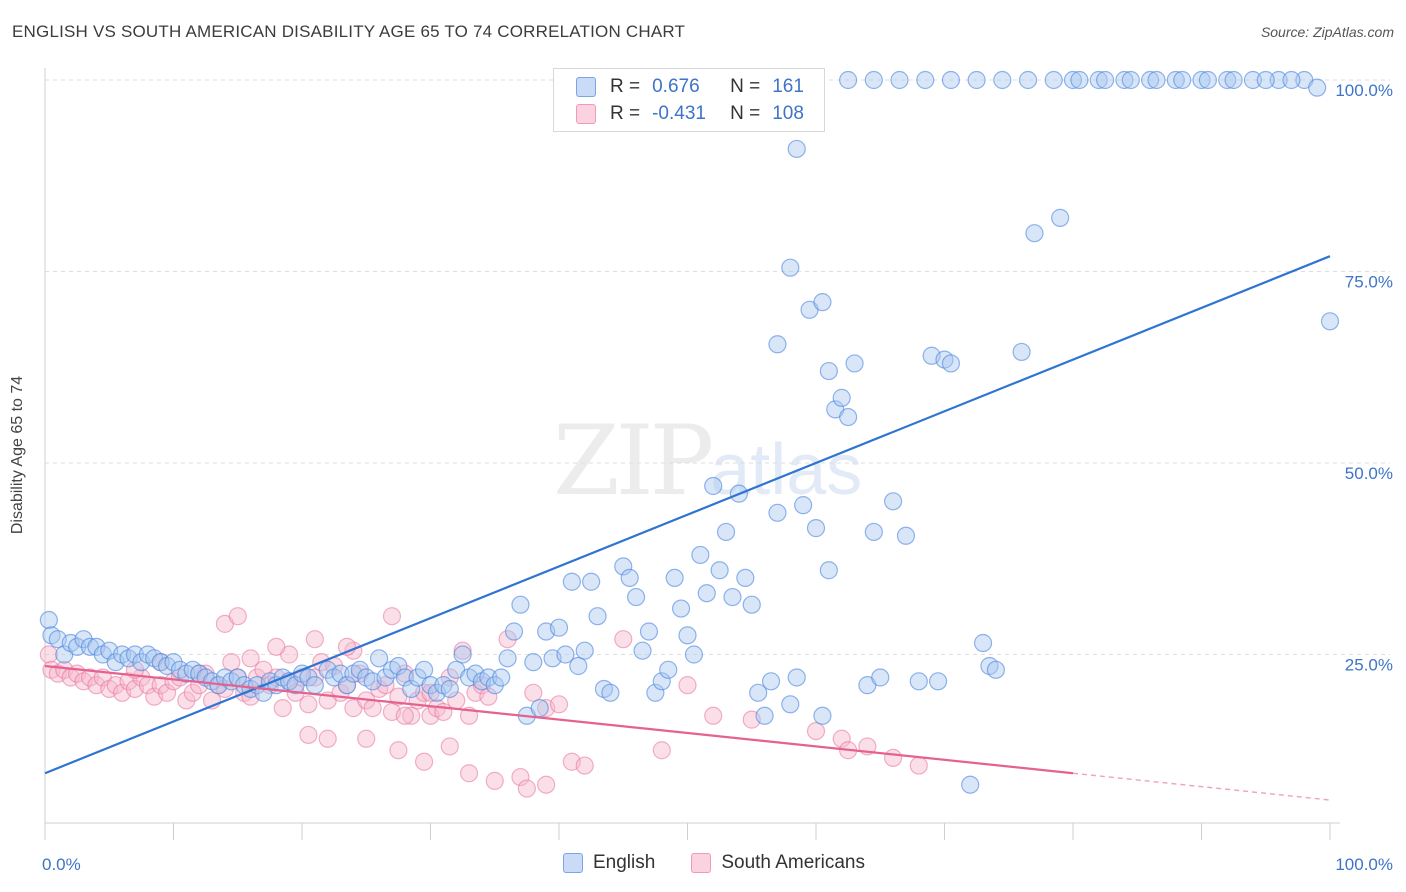  What do you see at coordinates (793, 862) in the screenshot?
I see `legend-label-south-americans: South Americans` at bounding box center [793, 862].